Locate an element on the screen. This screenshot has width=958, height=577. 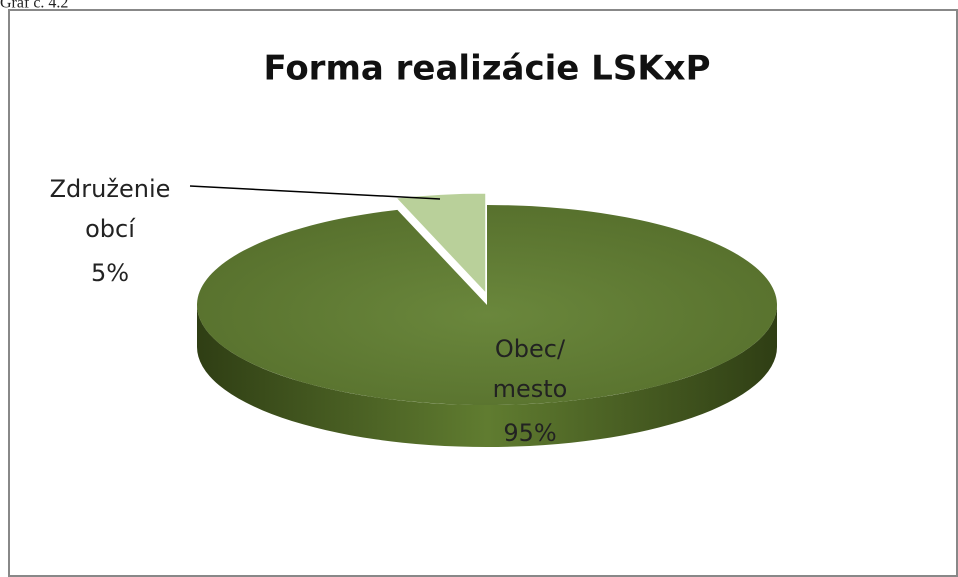
leader-line is located at coordinates (315, 192).